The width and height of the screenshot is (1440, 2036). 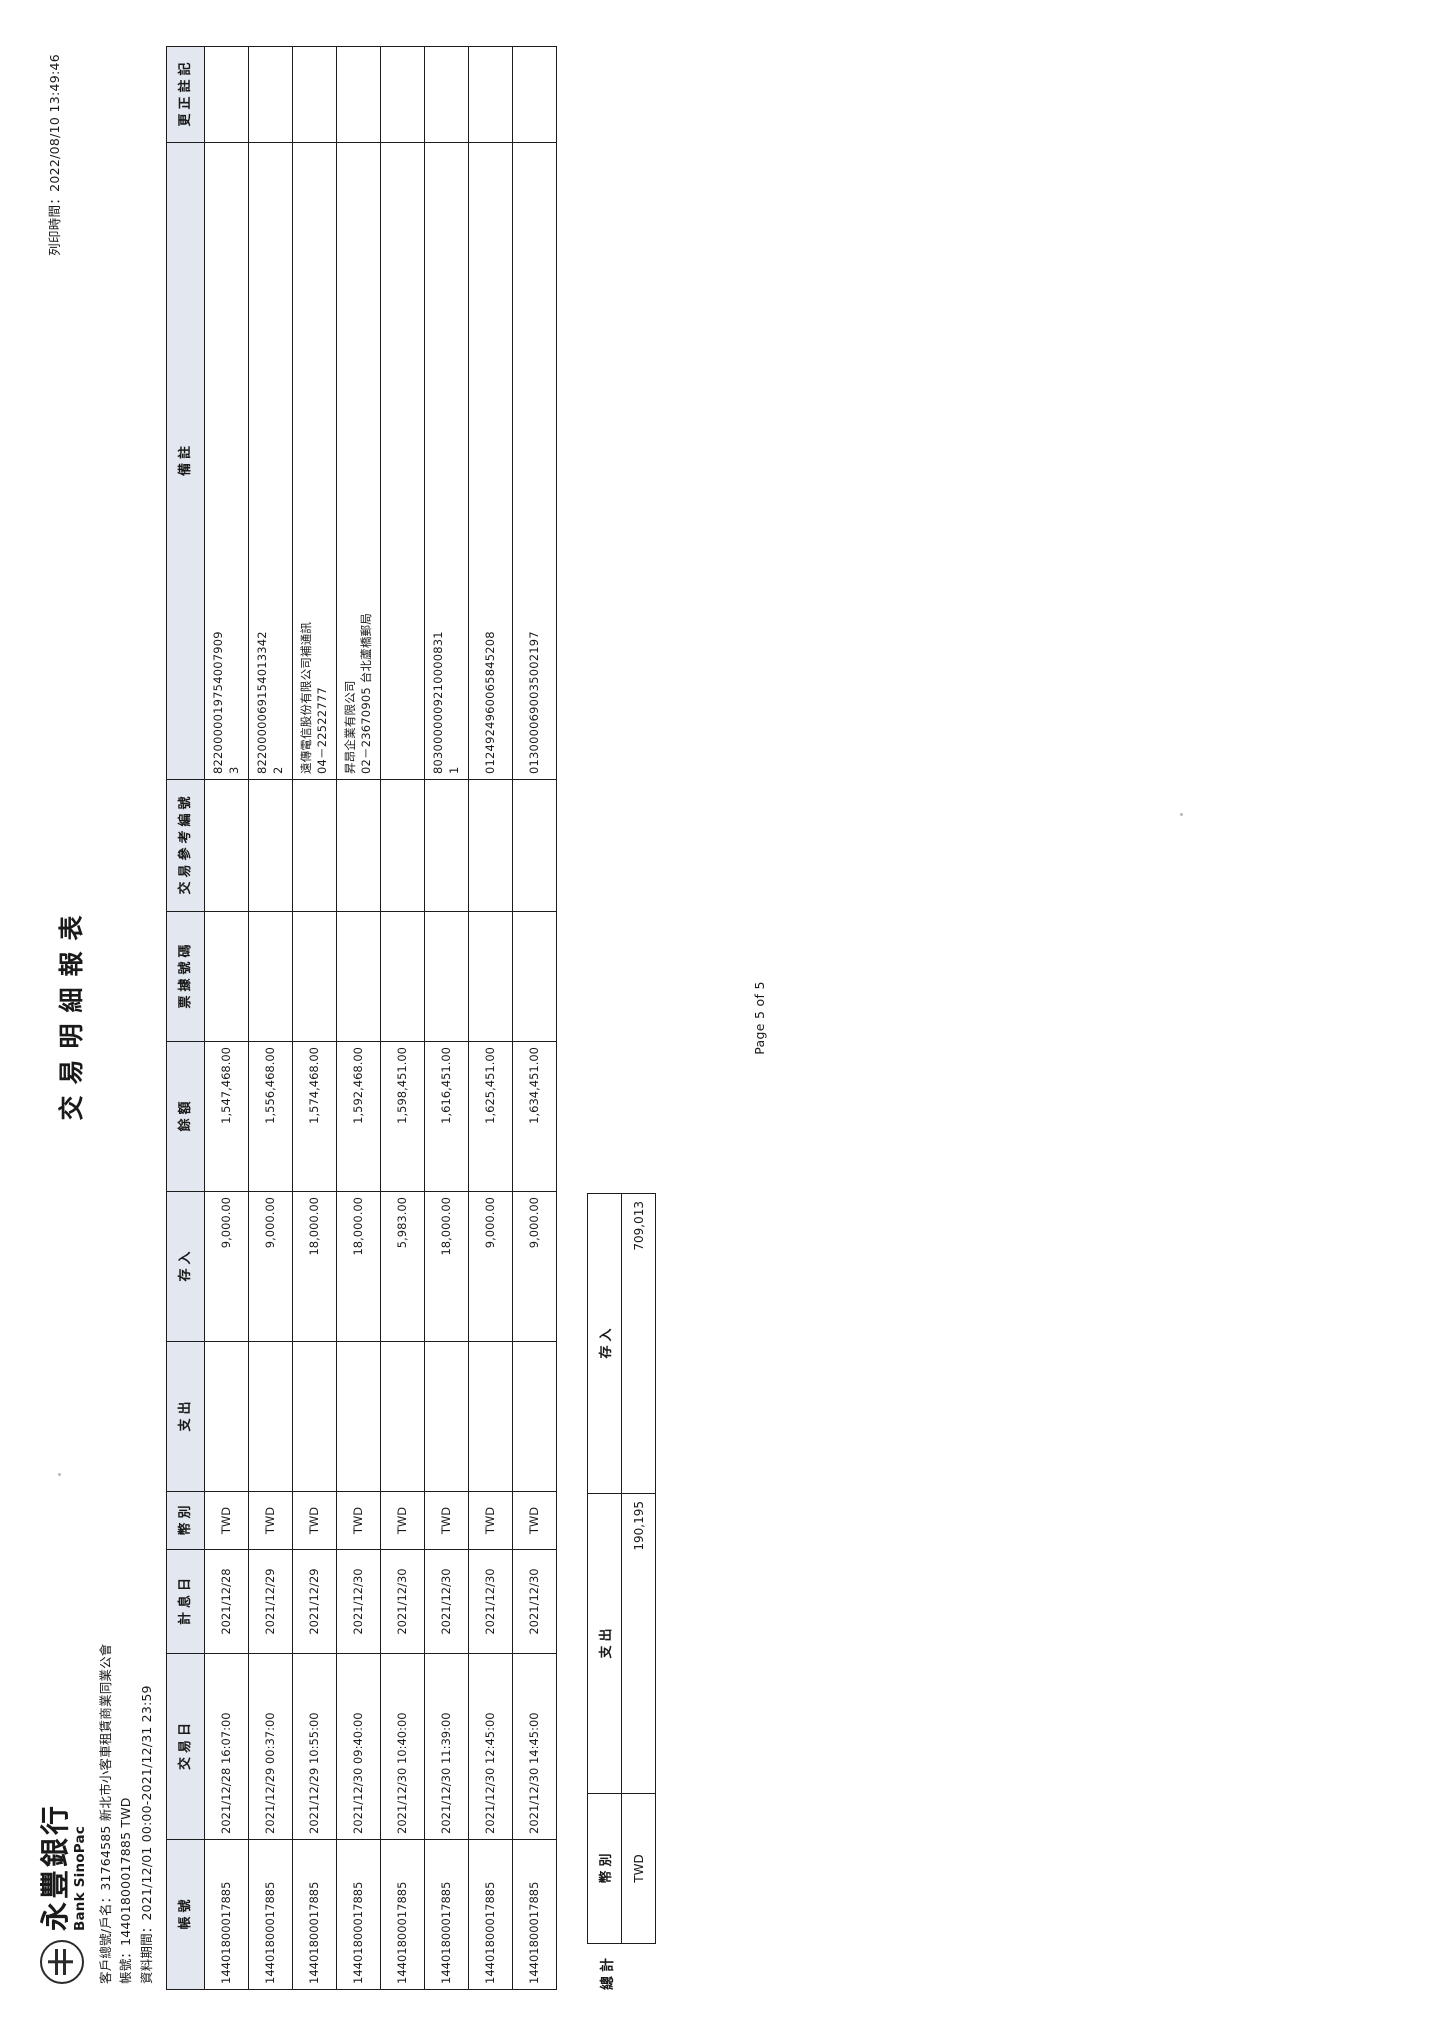 I want to click on cell-balance: 1,616,451.00, so click(x=446, y=1116).